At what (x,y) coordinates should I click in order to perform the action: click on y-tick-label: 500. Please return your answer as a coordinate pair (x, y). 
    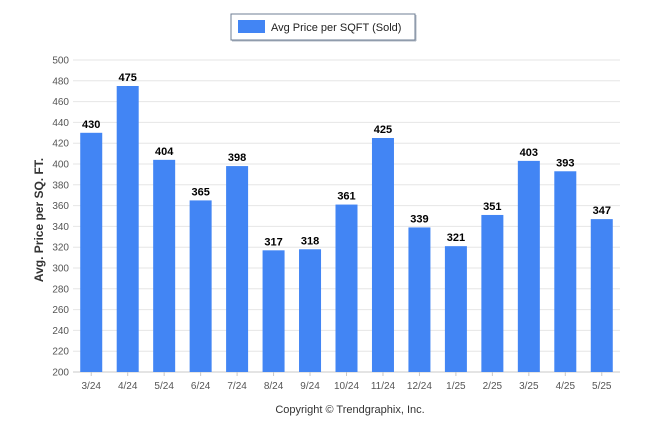
    Looking at the image, I should click on (60, 61).